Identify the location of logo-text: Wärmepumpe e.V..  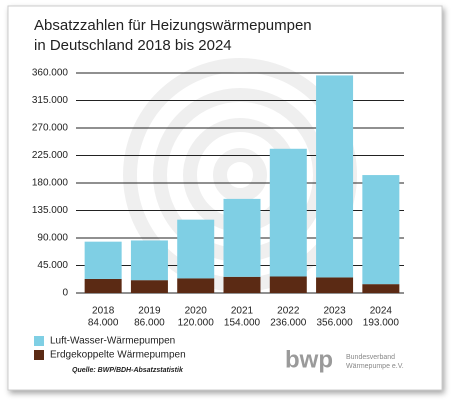
(375, 366).